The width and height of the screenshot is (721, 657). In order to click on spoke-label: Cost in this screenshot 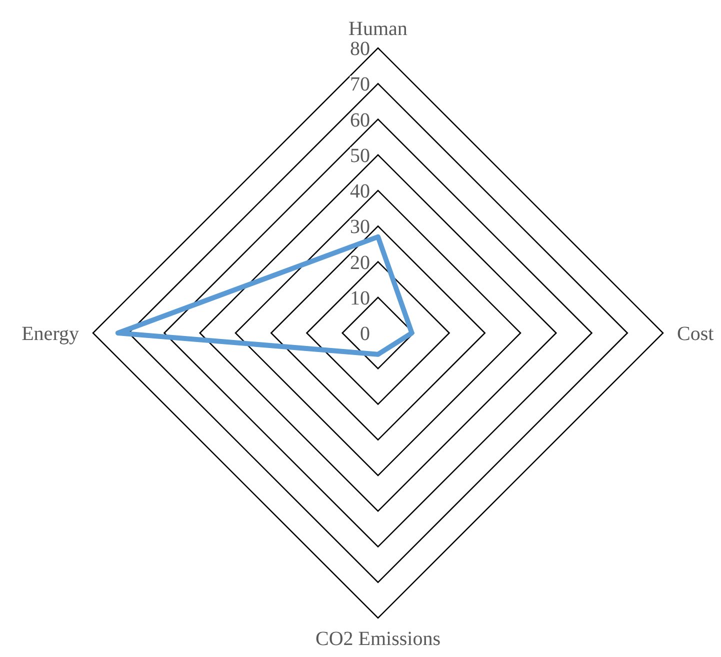, I will do `click(695, 334)`.